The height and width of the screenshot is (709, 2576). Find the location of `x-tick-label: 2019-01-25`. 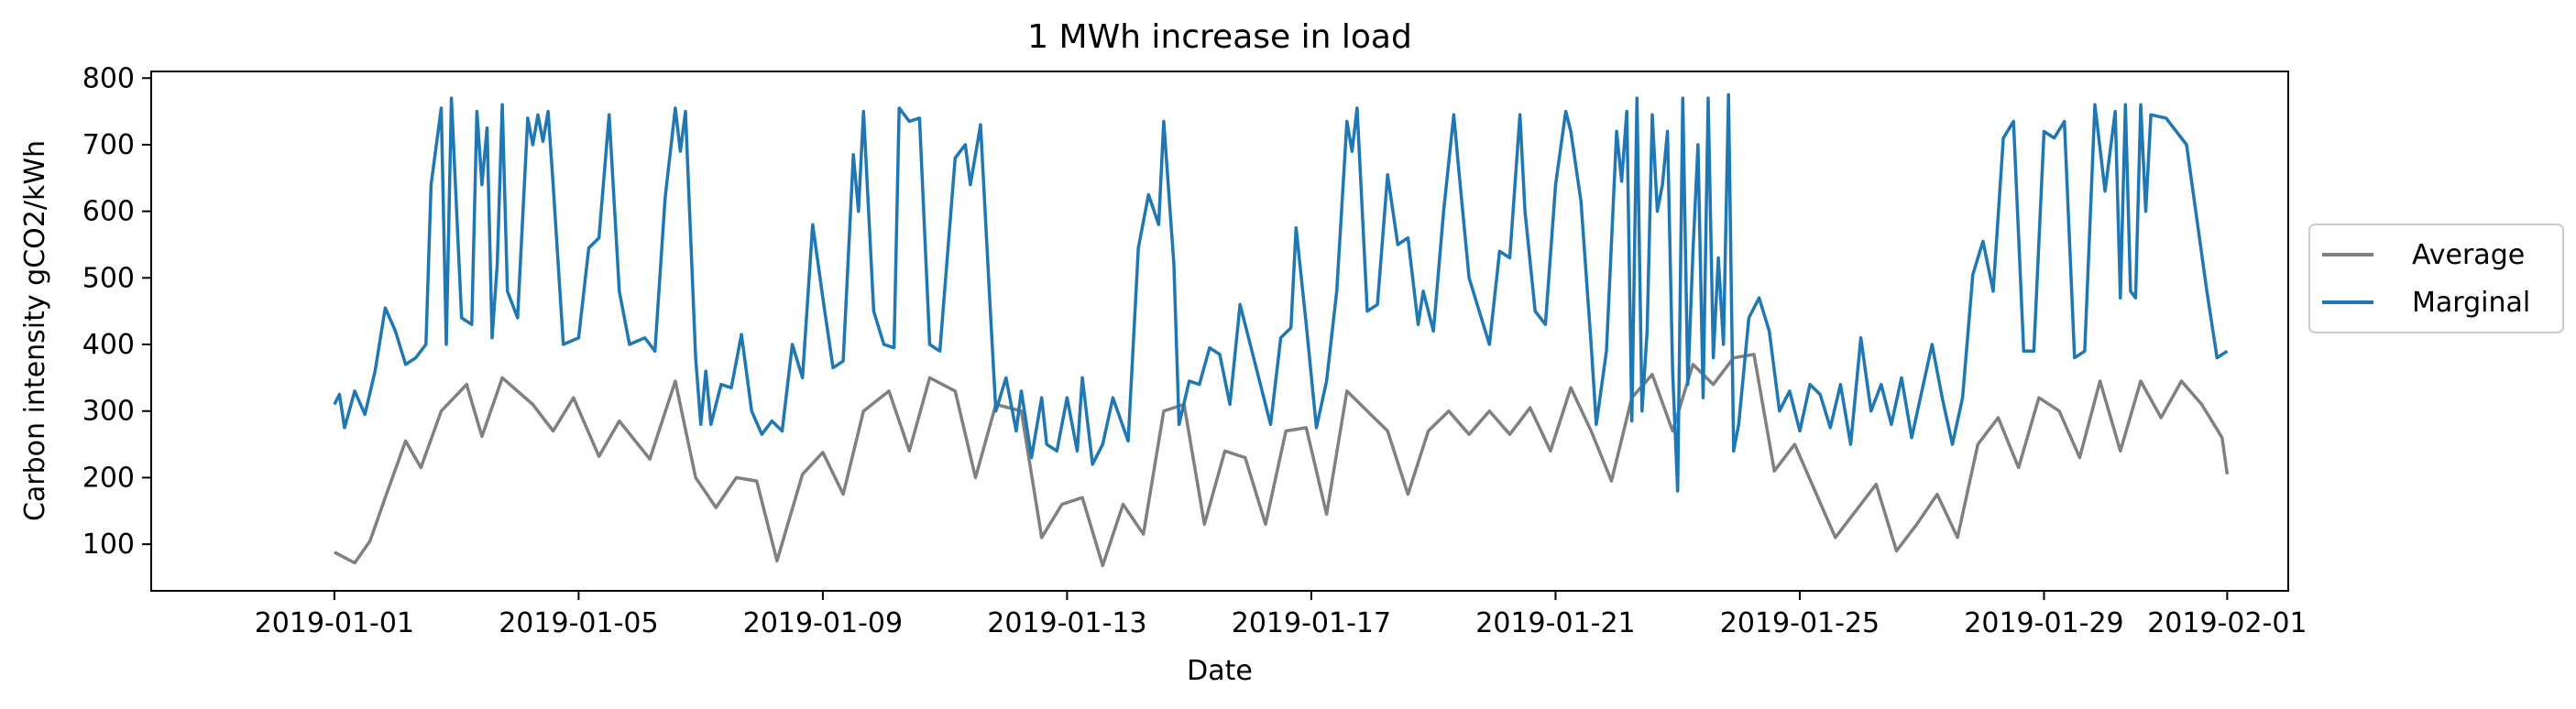

x-tick-label: 2019-01-25 is located at coordinates (1800, 623).